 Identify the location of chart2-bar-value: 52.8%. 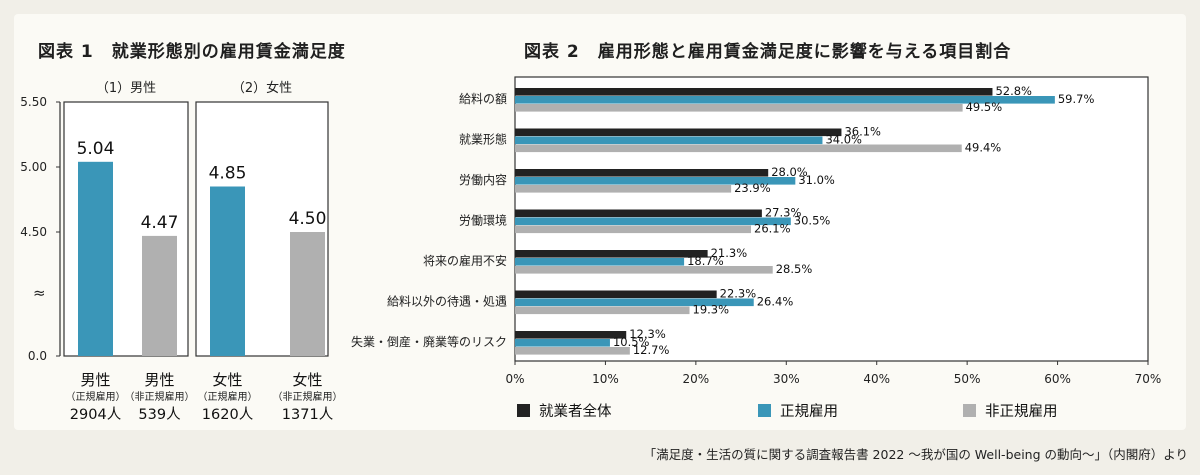
(1013, 91).